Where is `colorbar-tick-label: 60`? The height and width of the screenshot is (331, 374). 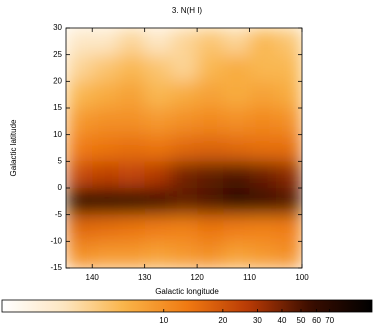
colorbar-tick-label: 60 is located at coordinates (316, 320).